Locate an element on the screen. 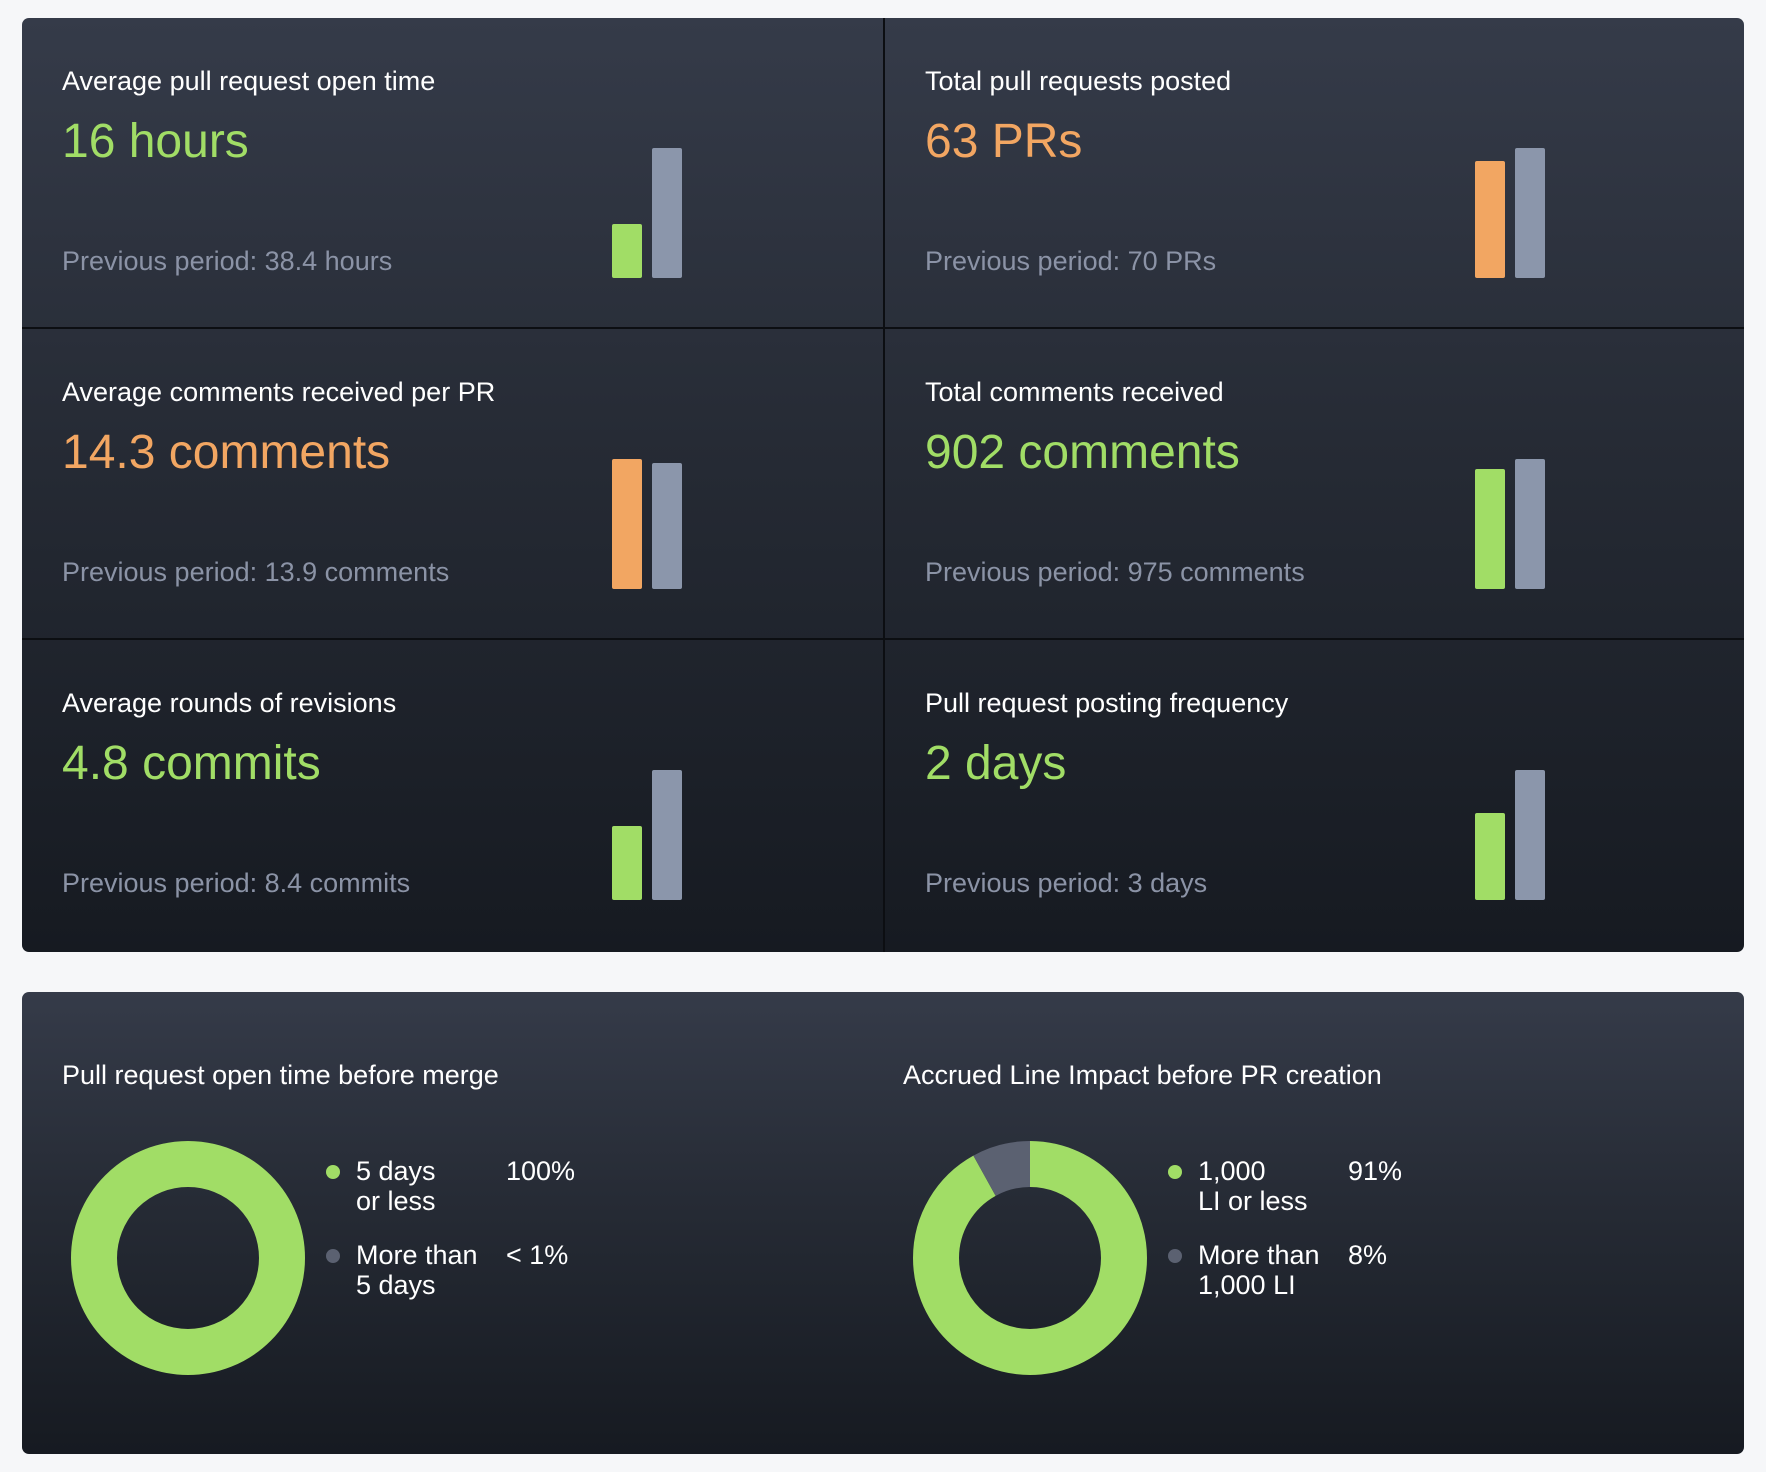 The width and height of the screenshot is (1766, 1472). metric-previous-period: Previous period: 13.9 comments is located at coordinates (256, 572).